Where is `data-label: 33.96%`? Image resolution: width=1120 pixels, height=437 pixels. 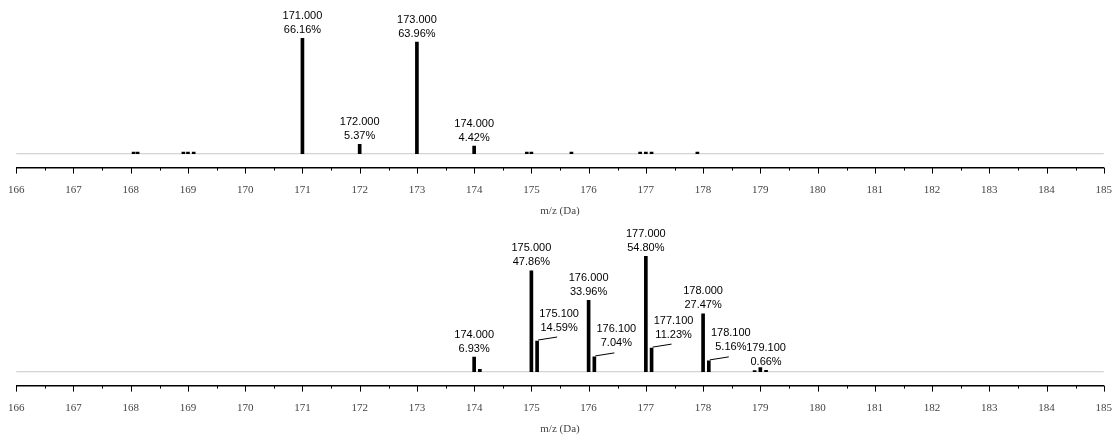
data-label: 33.96% is located at coordinates (588, 290).